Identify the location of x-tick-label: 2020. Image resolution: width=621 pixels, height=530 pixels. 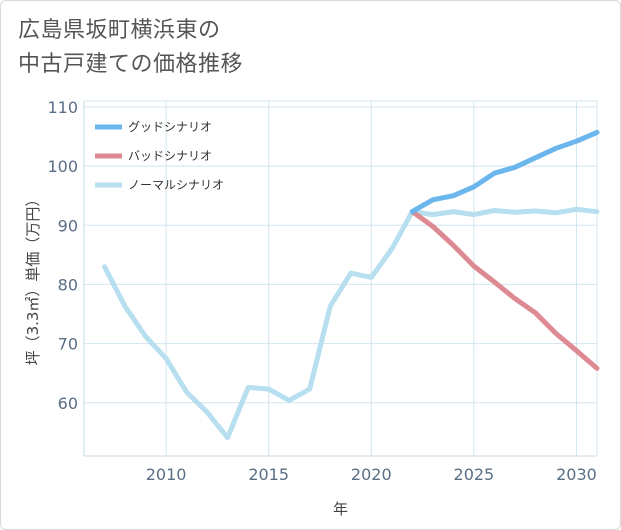
(371, 474).